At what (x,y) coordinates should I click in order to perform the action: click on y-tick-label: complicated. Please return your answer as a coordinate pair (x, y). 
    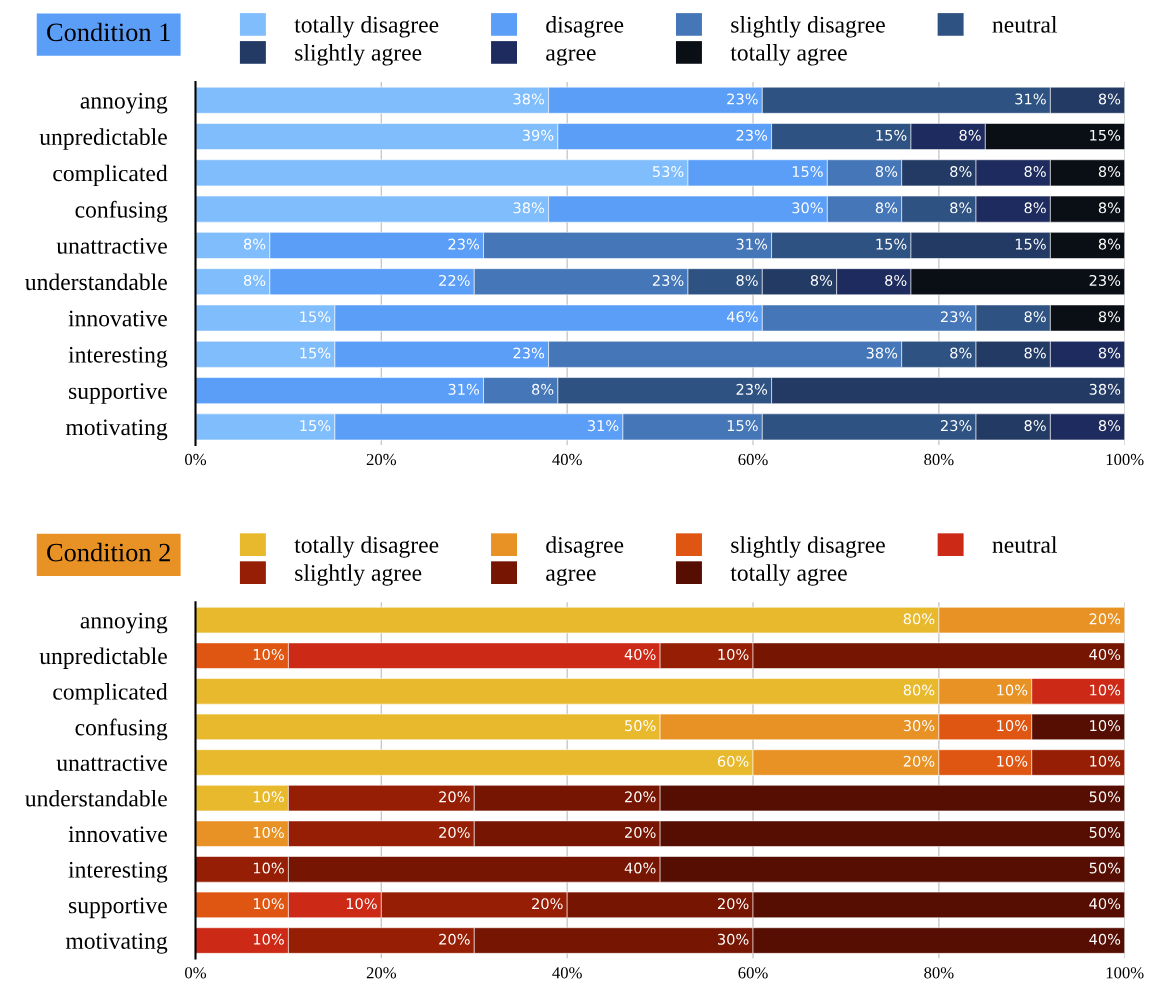
    Looking at the image, I should click on (110, 694).